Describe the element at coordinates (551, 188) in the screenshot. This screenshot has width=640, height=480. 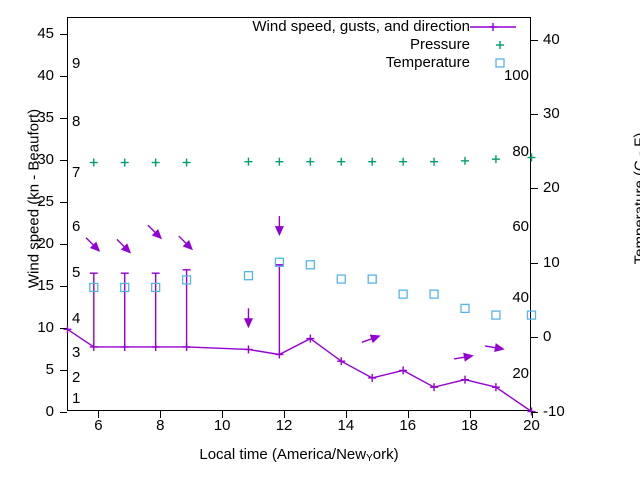
I see `y-tick-label-right: 20` at that location.